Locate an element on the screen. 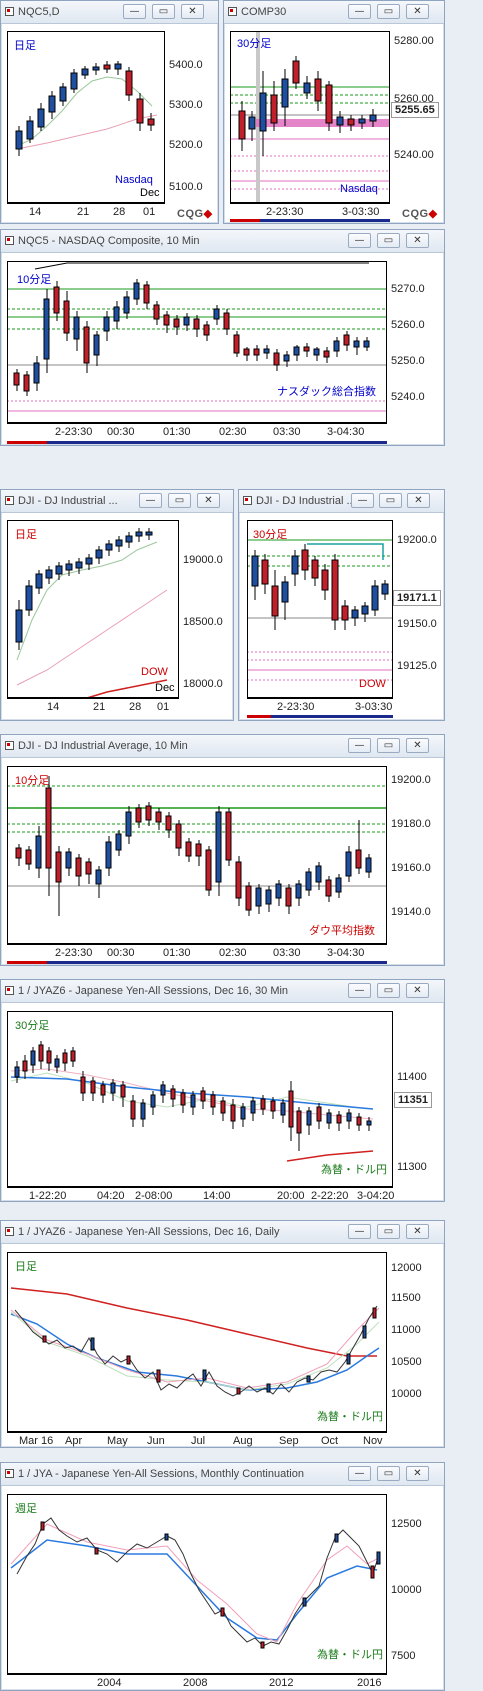  x-tick-label: 21 is located at coordinates (99, 707).